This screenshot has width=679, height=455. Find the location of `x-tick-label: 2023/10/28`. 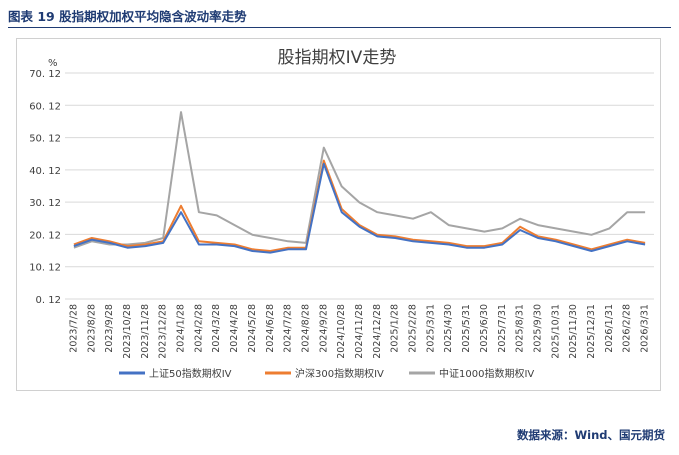

x-tick-label: 2023/10/28 is located at coordinates (127, 331).